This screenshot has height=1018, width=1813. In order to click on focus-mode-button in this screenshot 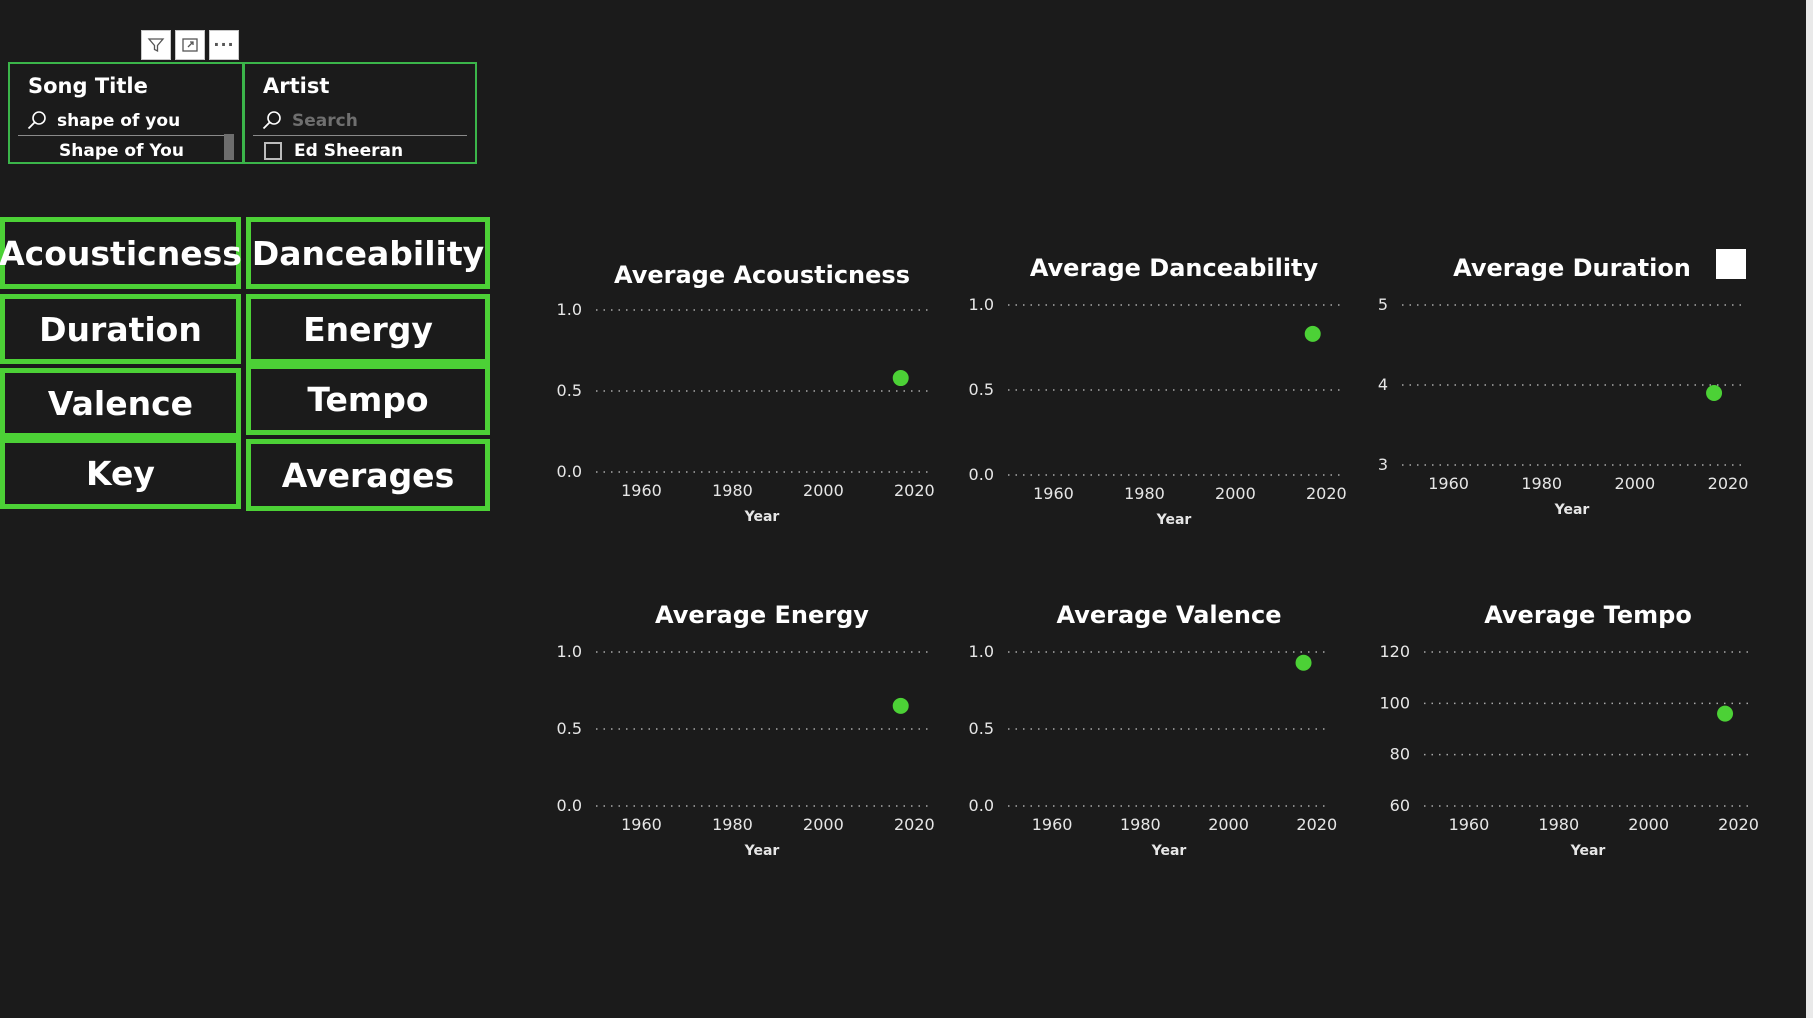, I will do `click(190, 45)`.